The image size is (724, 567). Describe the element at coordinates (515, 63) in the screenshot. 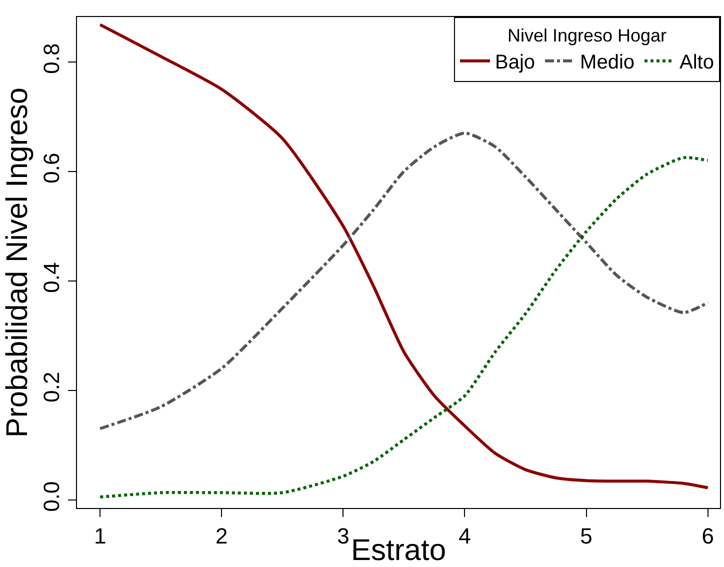

I see `legend-label: Bajo` at that location.